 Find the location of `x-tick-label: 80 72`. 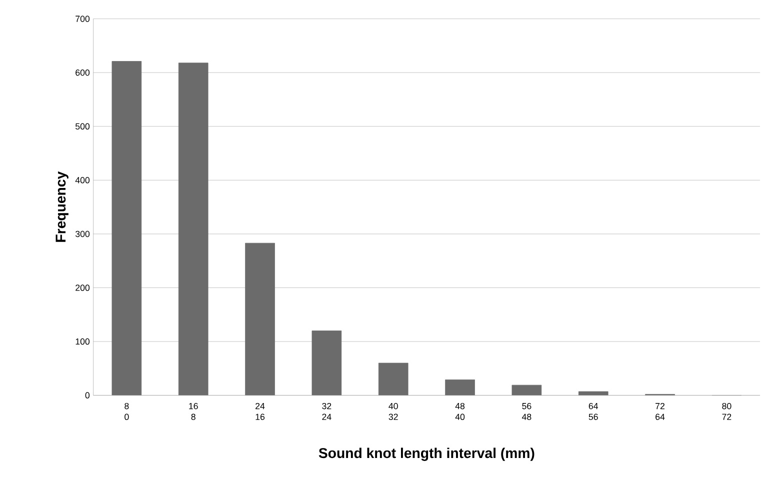

x-tick-label: 80 72 is located at coordinates (727, 411).